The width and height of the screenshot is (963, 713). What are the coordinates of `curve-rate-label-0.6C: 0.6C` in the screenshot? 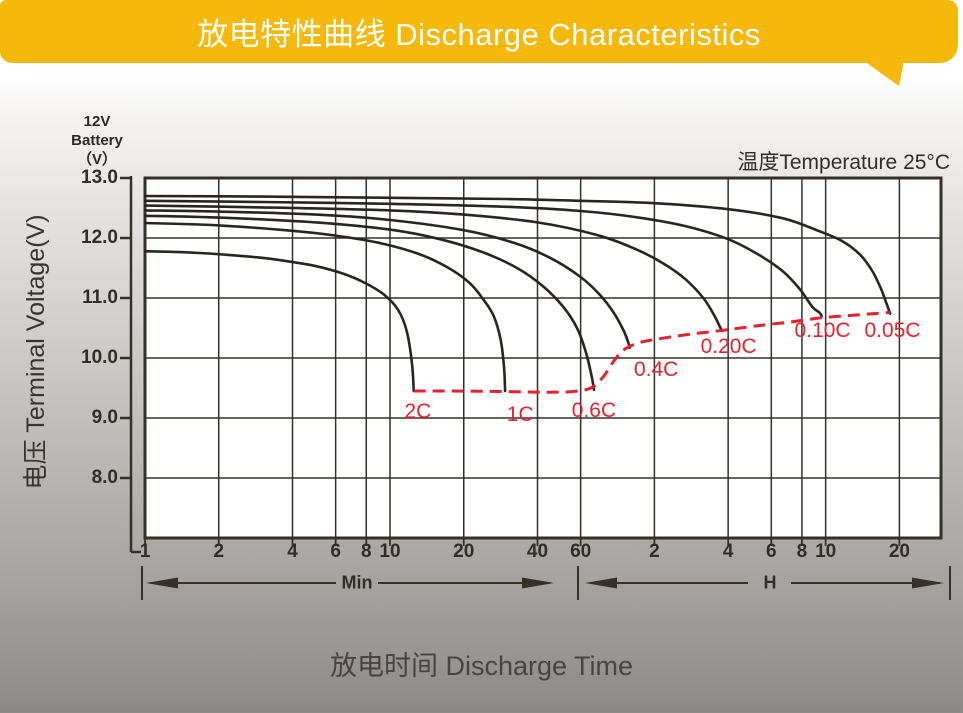 It's located at (594, 410).